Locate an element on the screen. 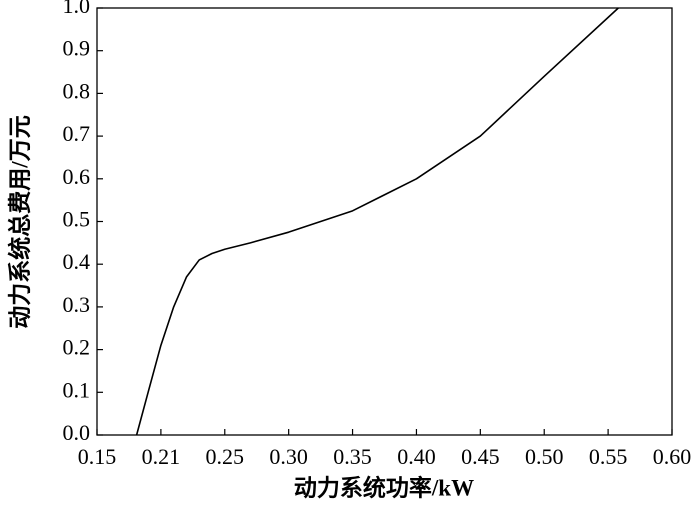  y-tick-label: 0.7 is located at coordinates (77, 133).